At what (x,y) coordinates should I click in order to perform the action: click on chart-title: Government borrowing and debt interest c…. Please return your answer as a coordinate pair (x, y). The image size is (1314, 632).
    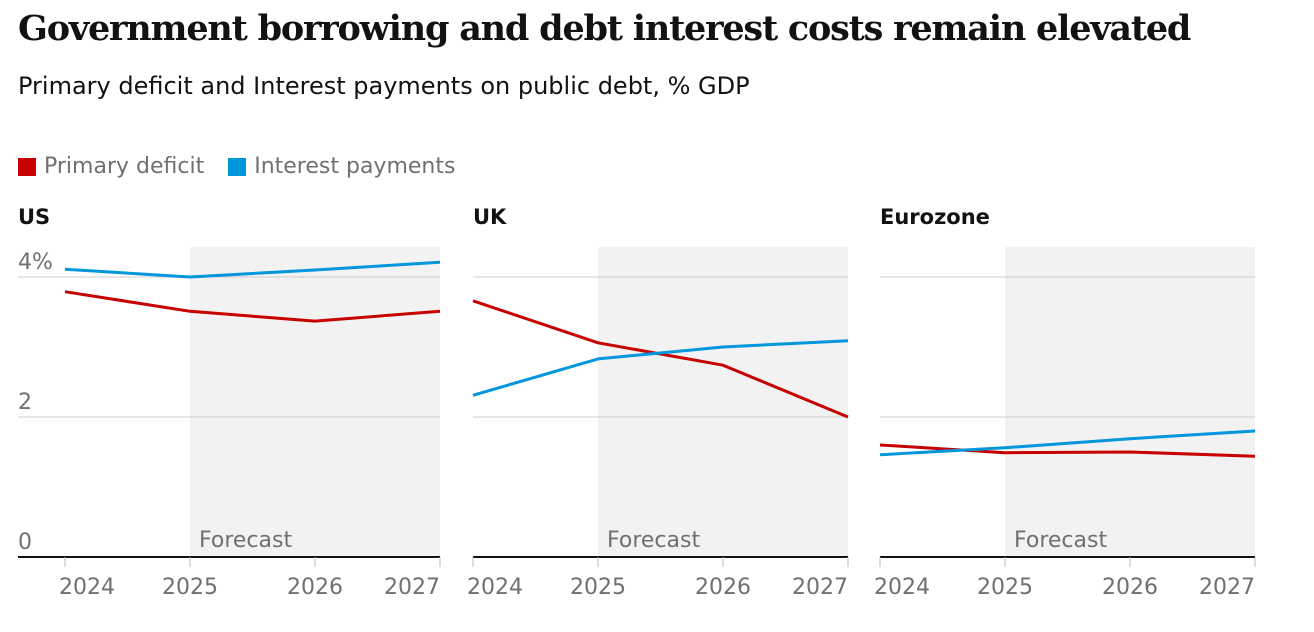
    Looking at the image, I should click on (604, 28).